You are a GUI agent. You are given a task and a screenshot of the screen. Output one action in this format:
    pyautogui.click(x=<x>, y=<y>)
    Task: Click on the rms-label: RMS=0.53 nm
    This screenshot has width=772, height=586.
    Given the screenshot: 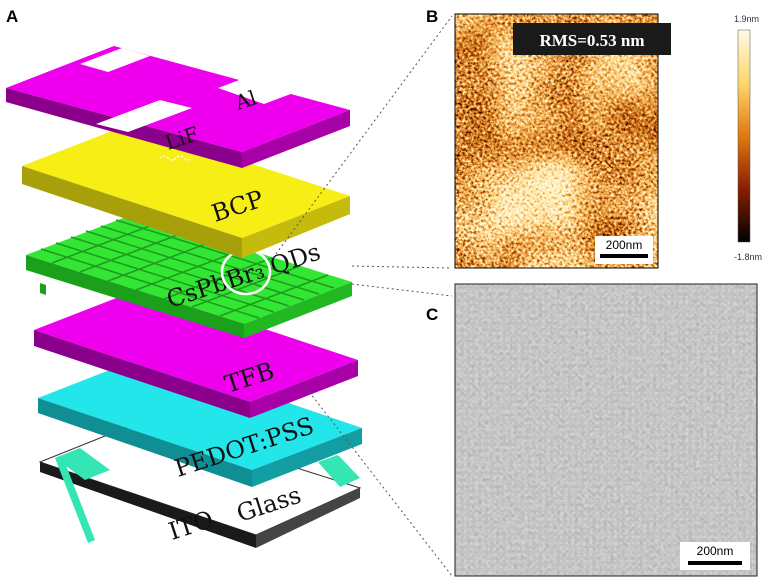 What is the action you would take?
    pyautogui.click(x=591, y=40)
    